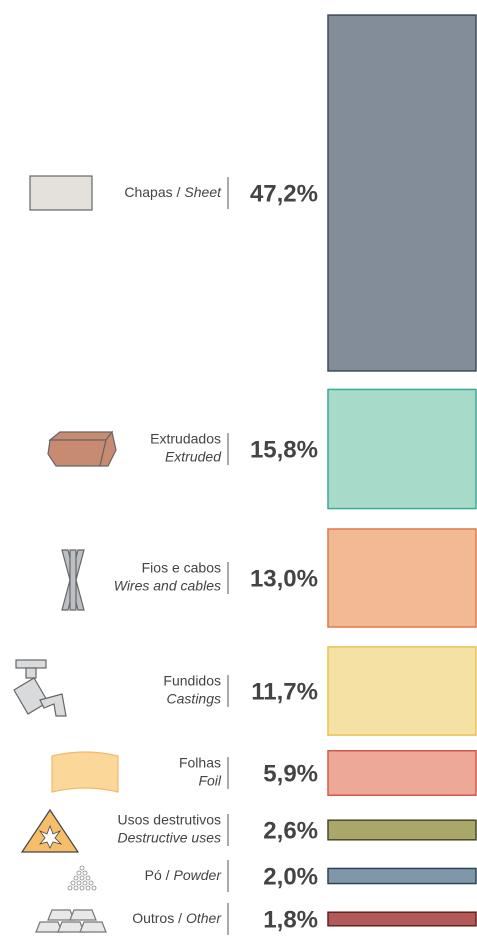 This screenshot has height=939, width=477. Describe the element at coordinates (82, 448) in the screenshot. I see `icon-extruded` at that location.